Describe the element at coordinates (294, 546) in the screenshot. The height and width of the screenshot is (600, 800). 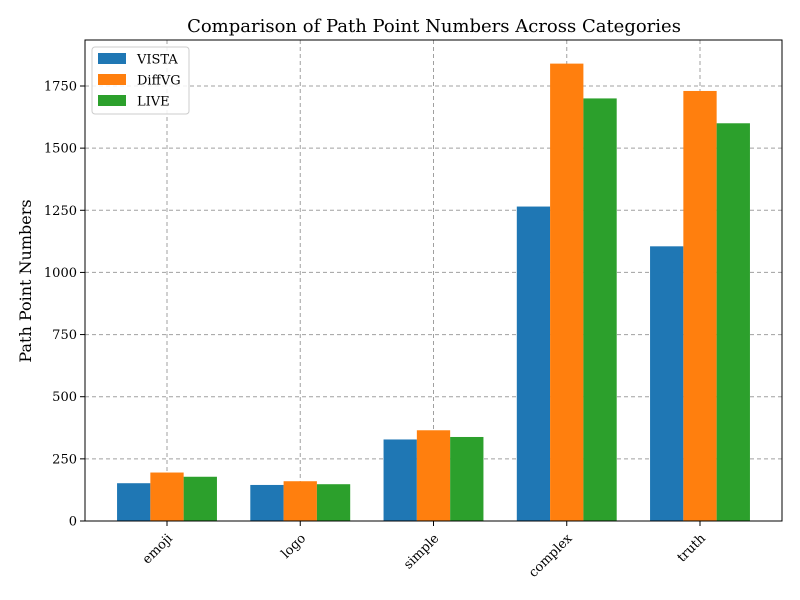
I see `x-tick-label: logo` at that location.